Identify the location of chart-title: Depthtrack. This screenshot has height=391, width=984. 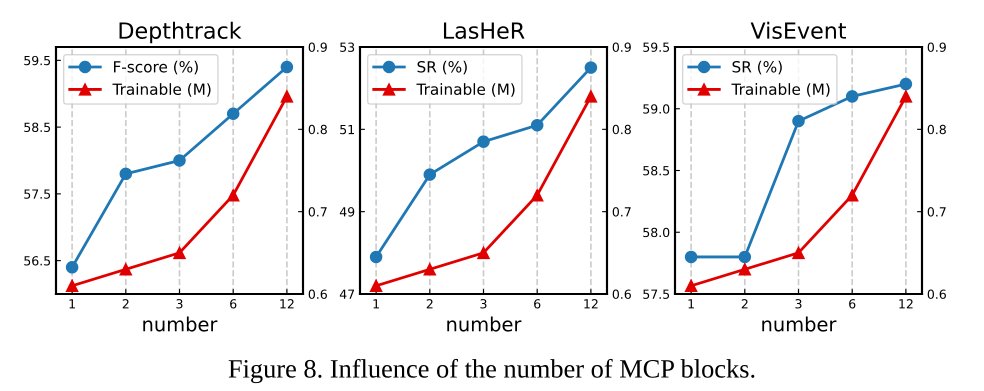
(181, 33).